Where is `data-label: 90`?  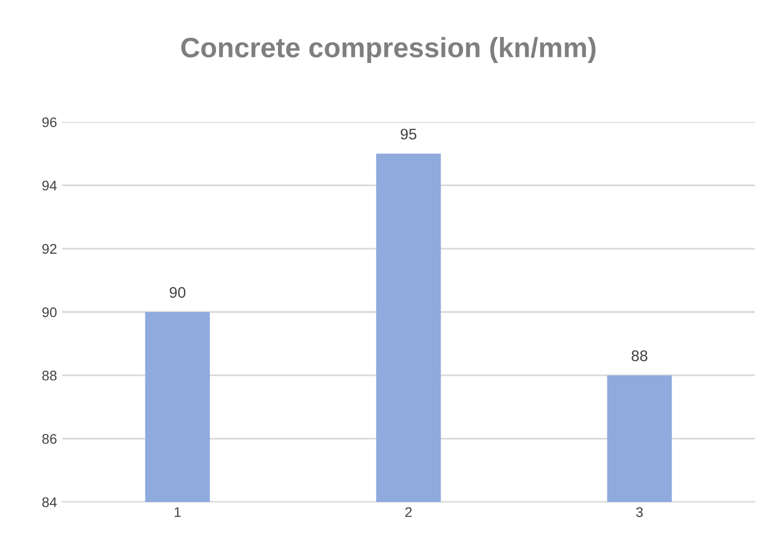
data-label: 90 is located at coordinates (178, 292).